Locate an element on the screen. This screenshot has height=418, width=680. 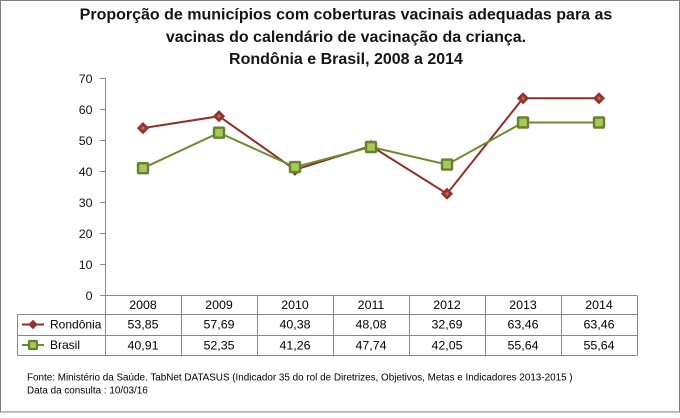
svg-text: 2009 is located at coordinates (219, 305).